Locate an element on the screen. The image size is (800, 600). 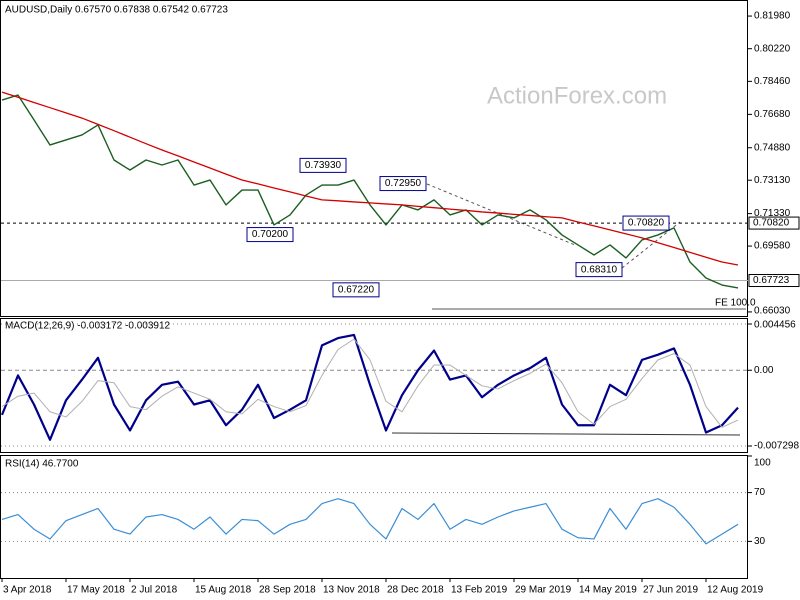
x-tick-label: 27 Jun 2019 is located at coordinates (670, 590).